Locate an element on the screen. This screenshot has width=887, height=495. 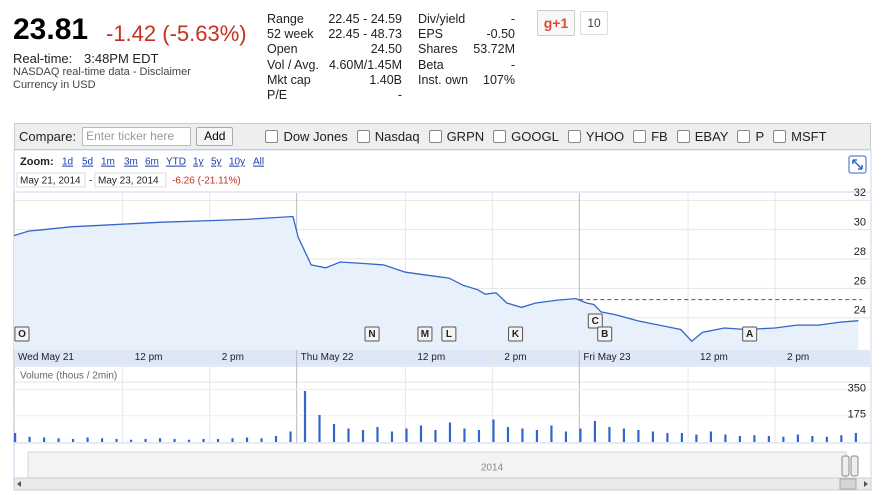
realtime-label: Real-time: is located at coordinates (43, 58).